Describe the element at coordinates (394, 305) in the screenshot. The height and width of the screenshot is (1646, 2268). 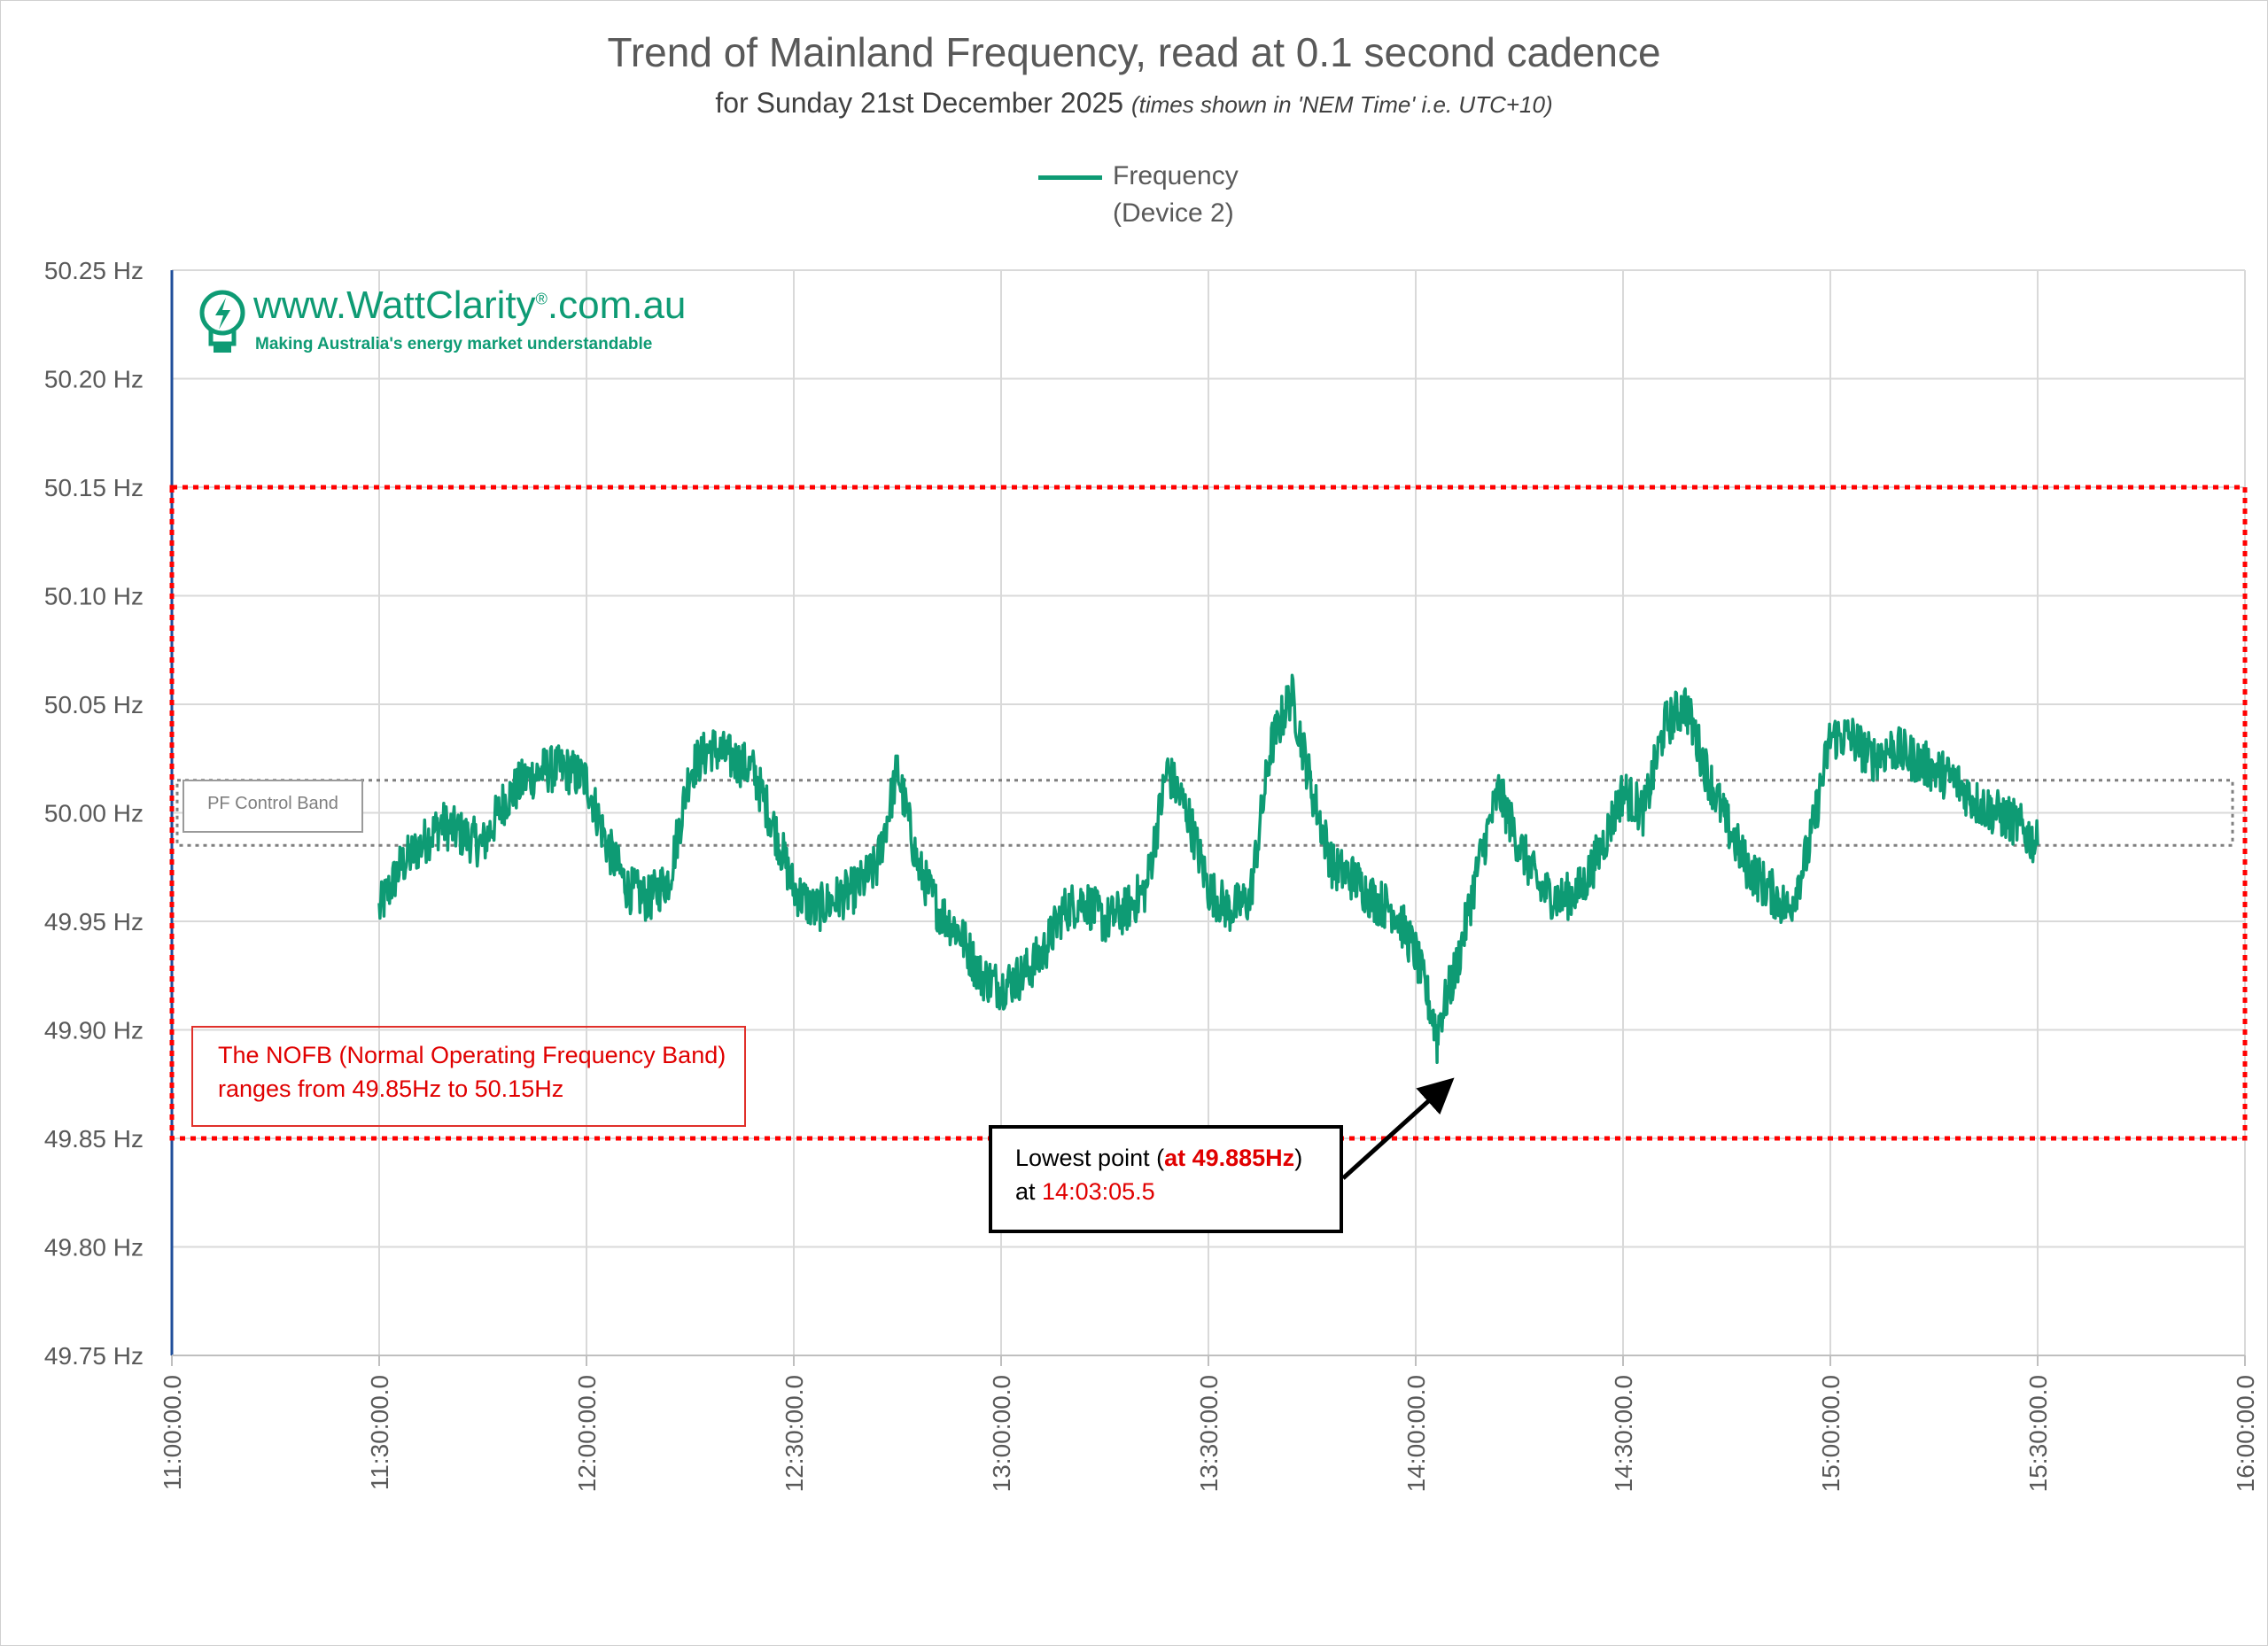
I see `logo-url-main: www.WattClarity` at that location.